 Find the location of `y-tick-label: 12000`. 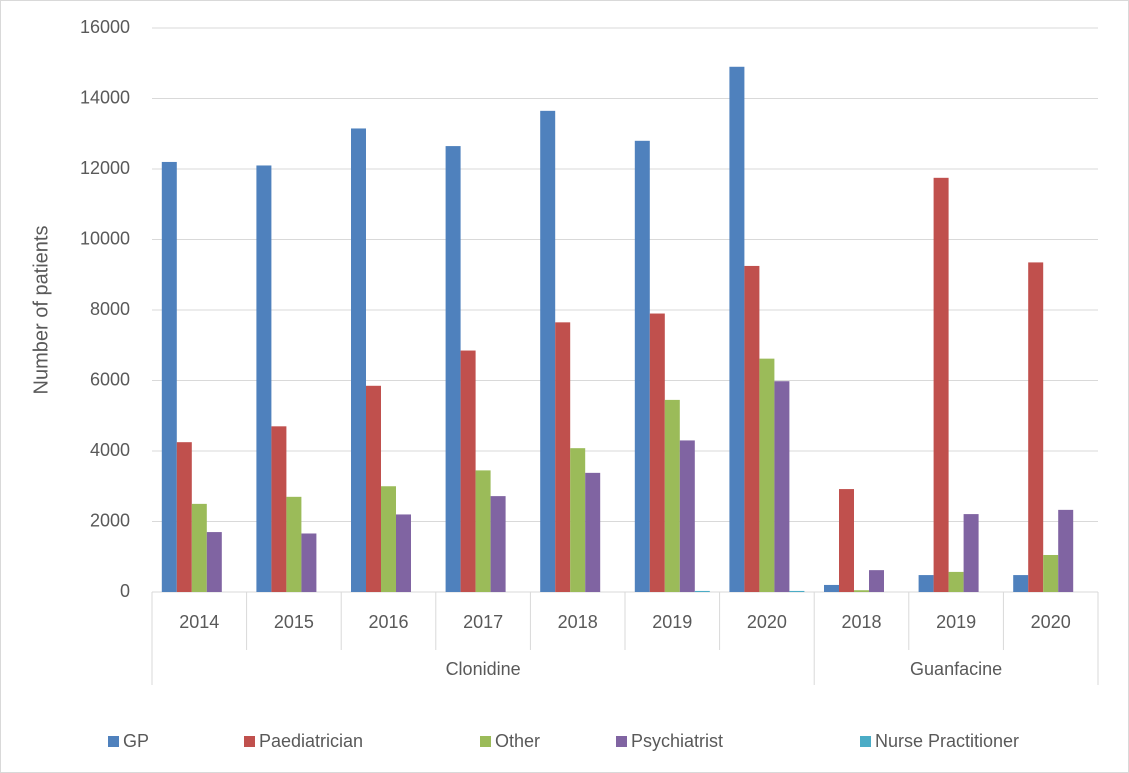

y-tick-label: 12000 is located at coordinates (105, 168).